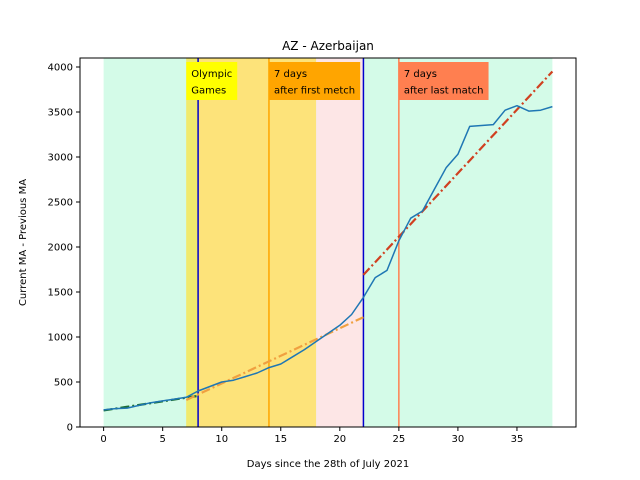 The width and height of the screenshot is (640, 480). I want to click on x-tick-label: 25, so click(398, 439).